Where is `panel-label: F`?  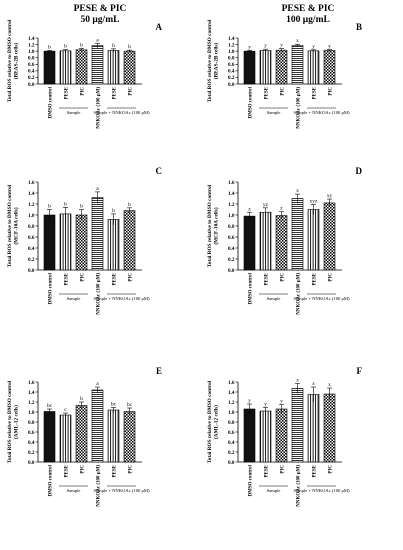 panel-label: F is located at coordinates (360, 371).